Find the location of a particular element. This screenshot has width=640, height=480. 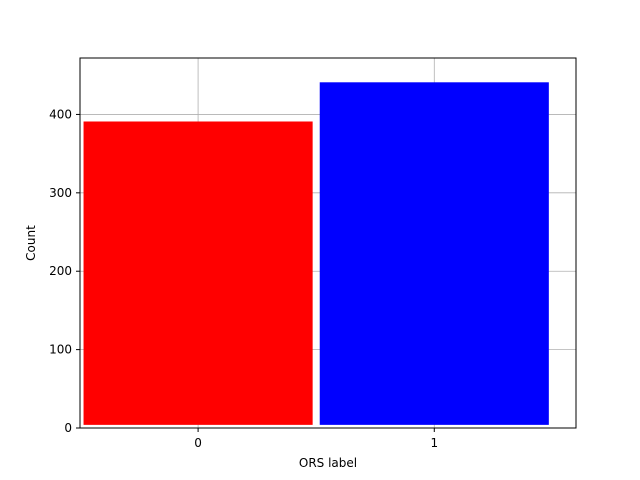

x-axis-label: ORS label is located at coordinates (328, 463).